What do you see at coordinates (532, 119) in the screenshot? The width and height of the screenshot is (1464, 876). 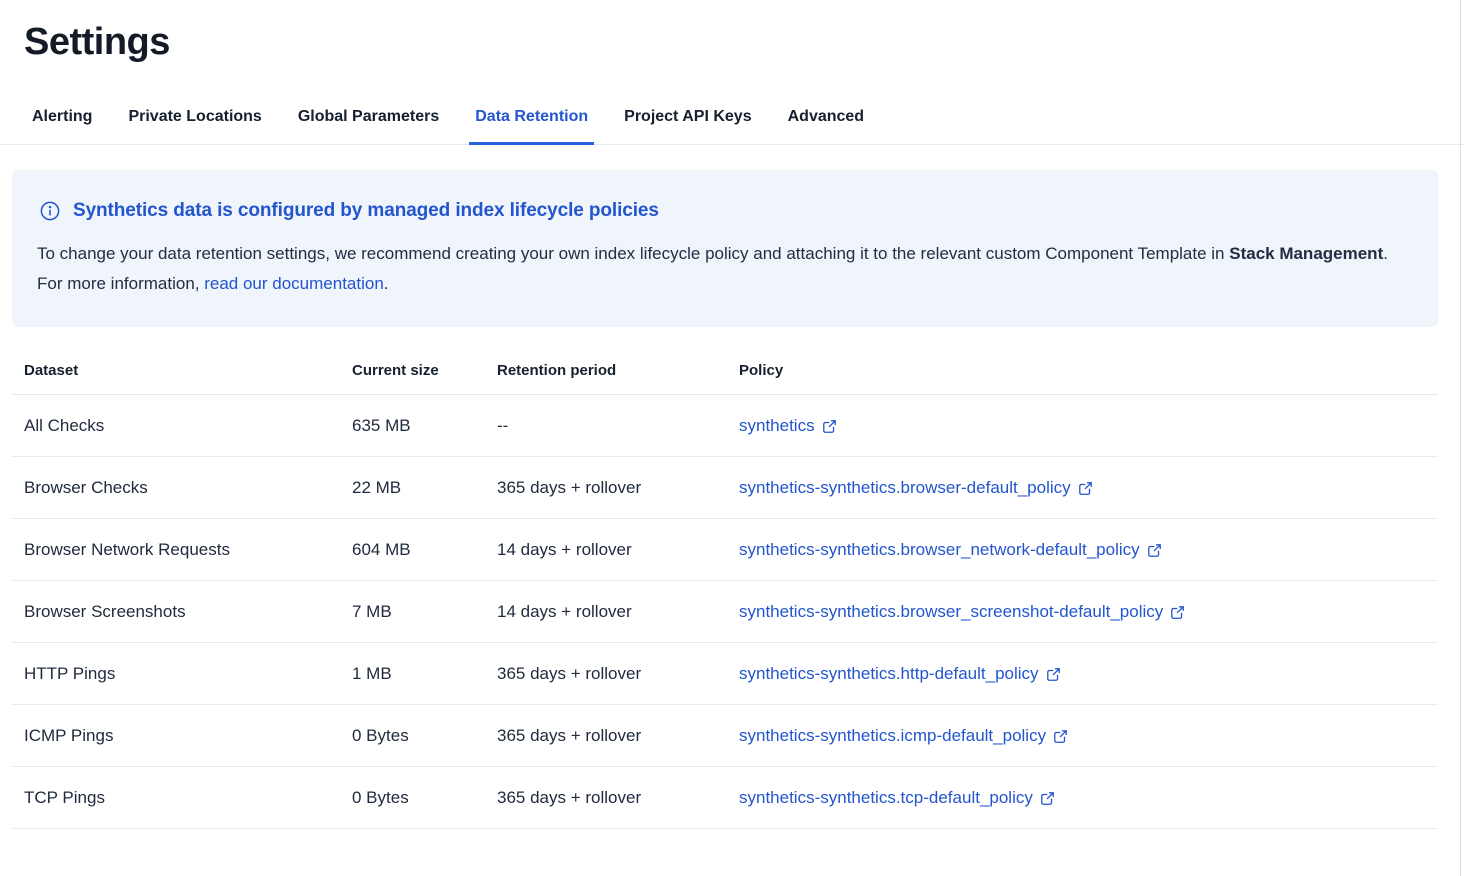 I see `tab-data-retention: Data Retention` at bounding box center [532, 119].